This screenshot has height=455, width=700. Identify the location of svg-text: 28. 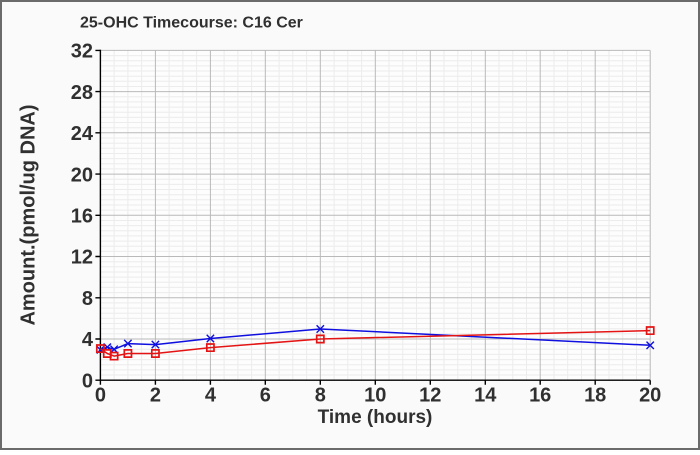
(82, 93).